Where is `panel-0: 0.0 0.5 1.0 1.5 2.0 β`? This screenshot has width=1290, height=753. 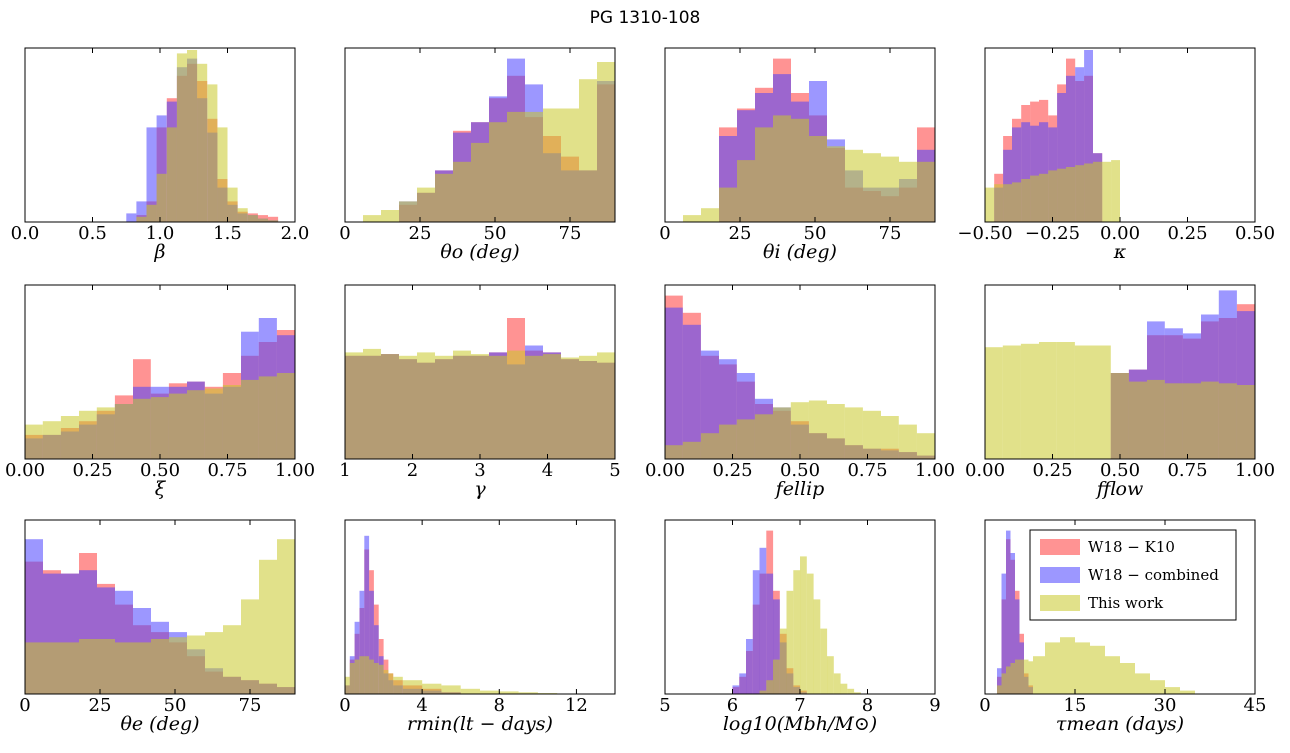 panel-0: 0.0 0.5 1.0 1.5 2.0 β is located at coordinates (160, 155).